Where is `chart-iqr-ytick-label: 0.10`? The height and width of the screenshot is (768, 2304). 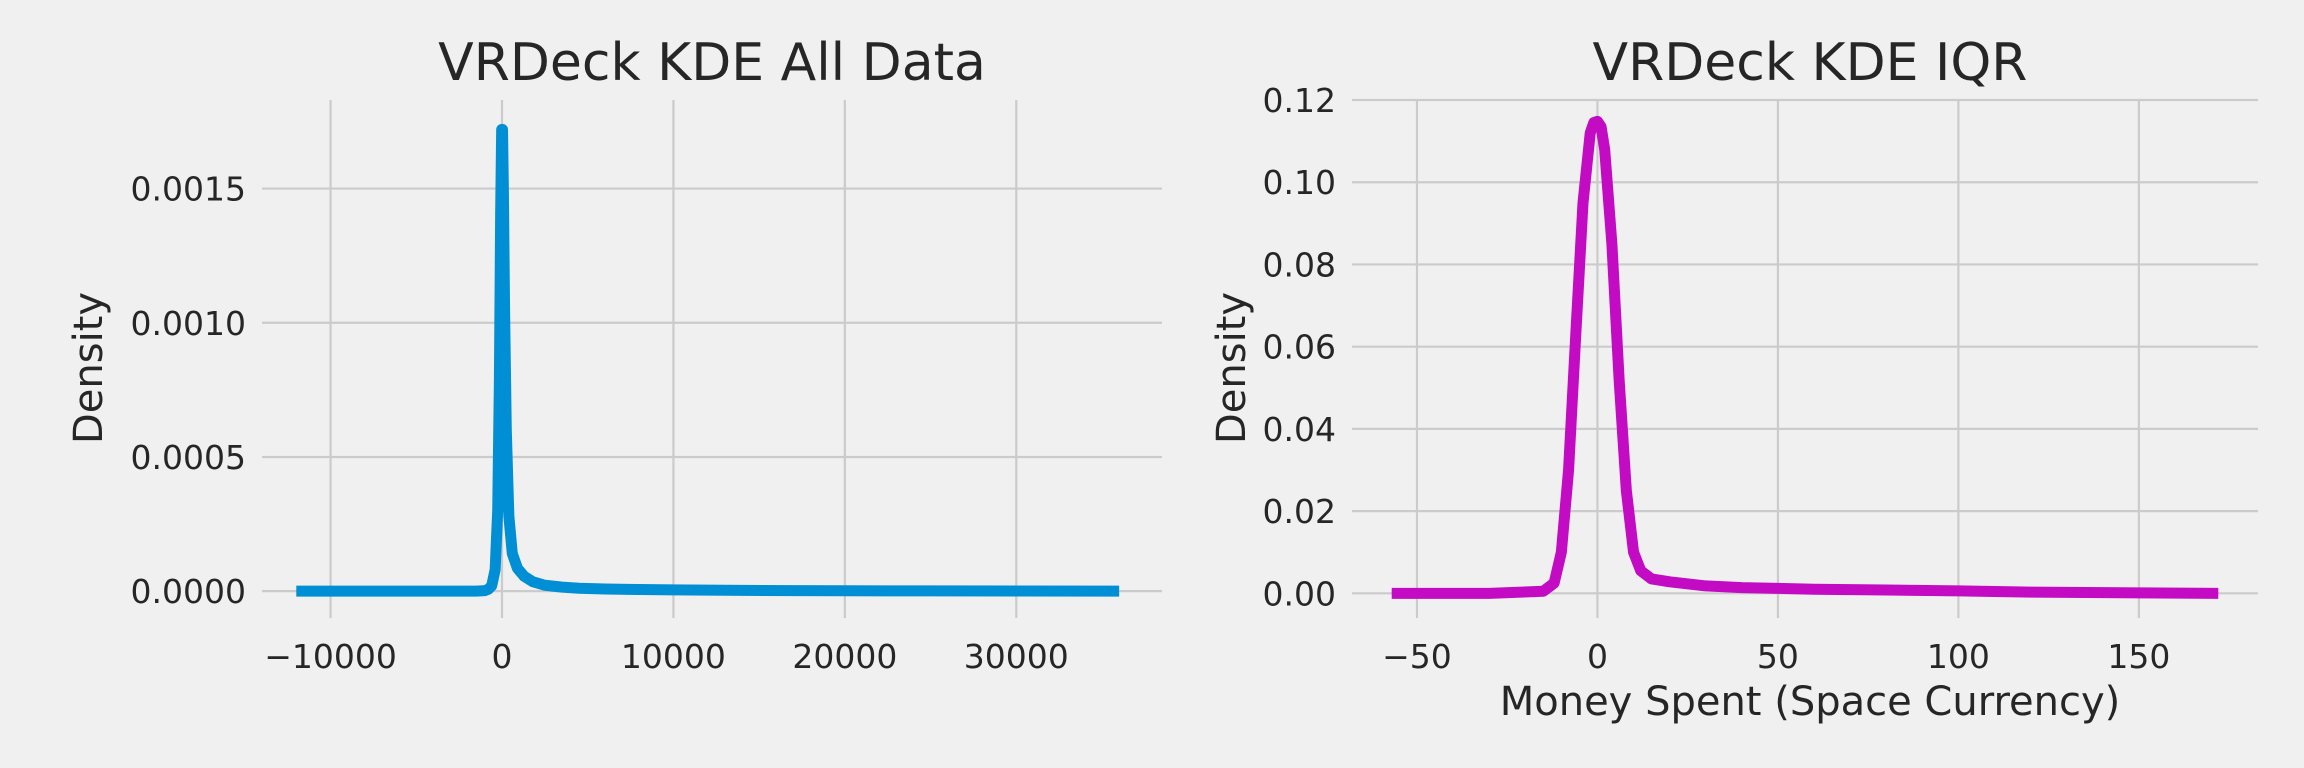
chart-iqr-ytick-label: 0.10 is located at coordinates (1299, 182).